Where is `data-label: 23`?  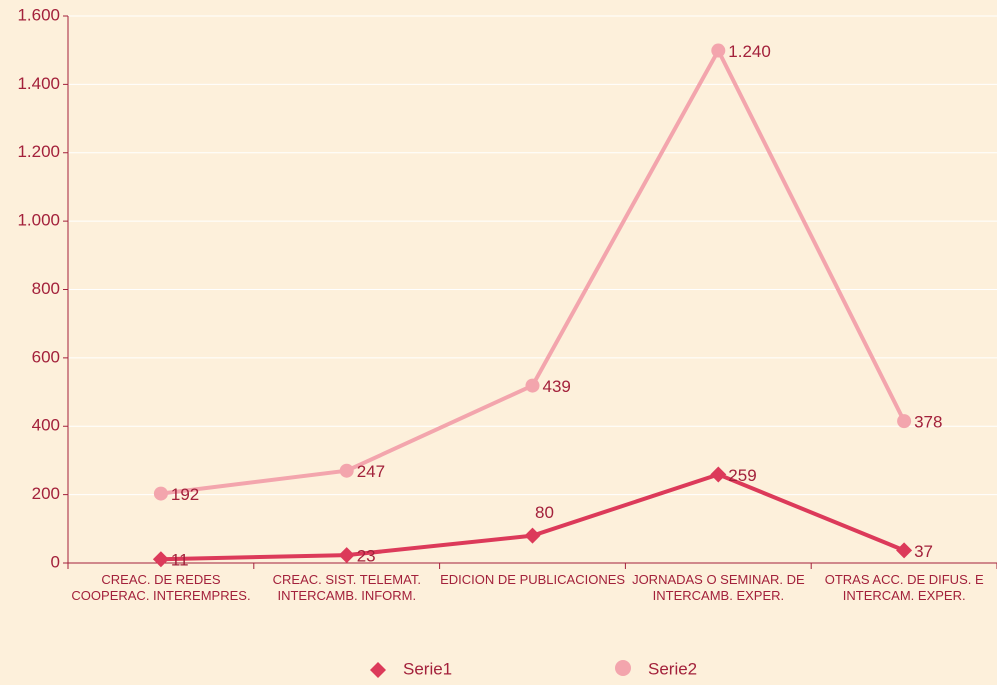 data-label: 23 is located at coordinates (366, 556).